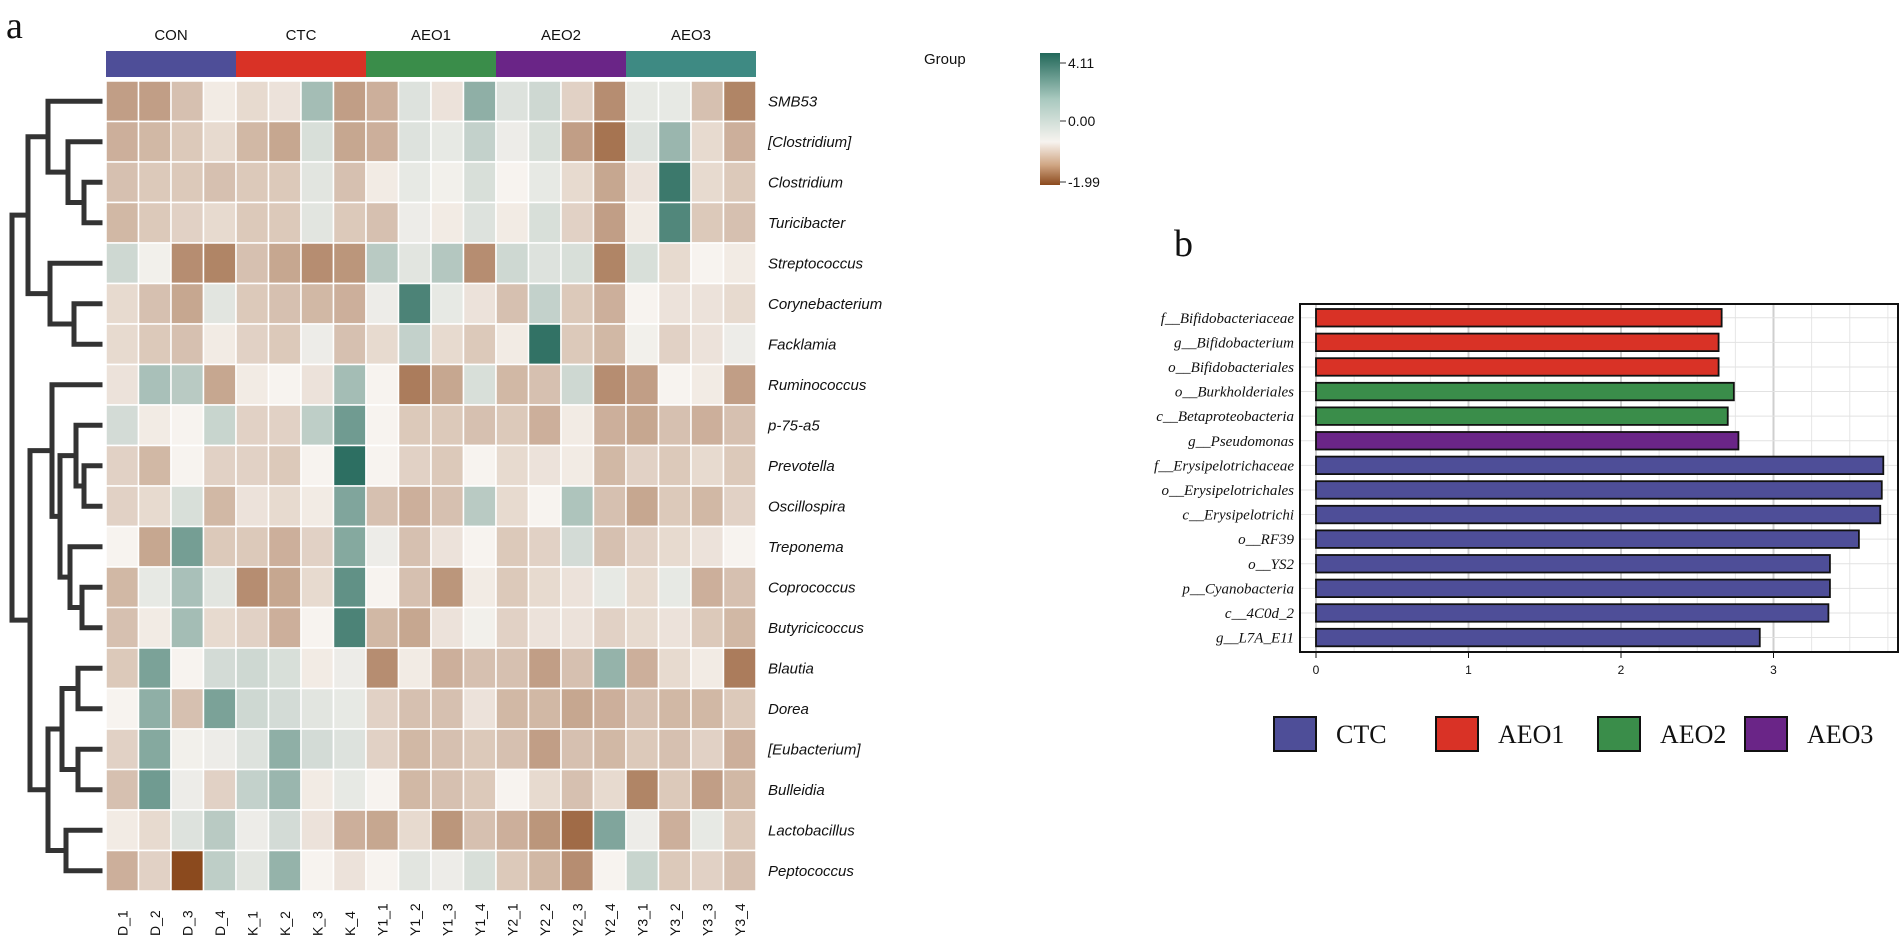 The height and width of the screenshot is (947, 1902). I want to click on legend-label: AEO3, so click(1840, 734).